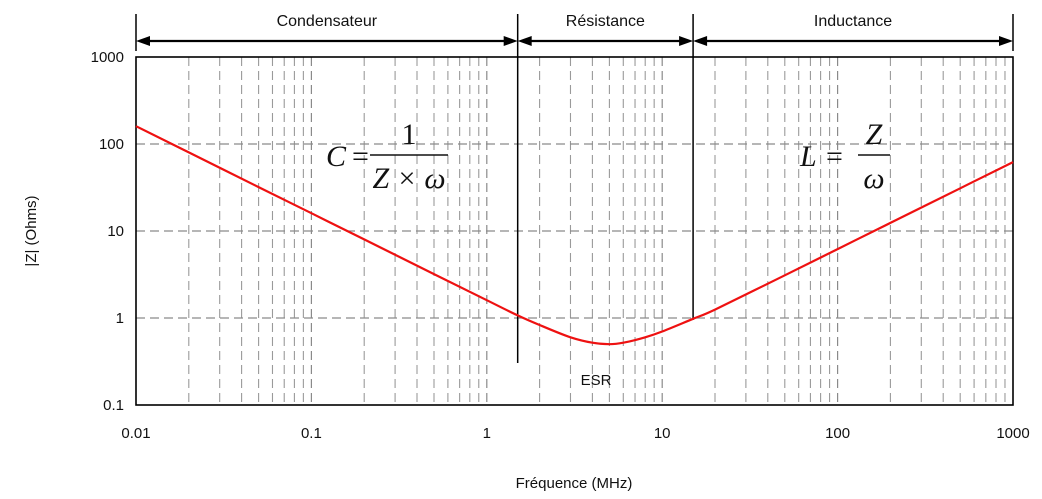 Image resolution: width=1042 pixels, height=499 pixels. Describe the element at coordinates (873, 178) in the screenshot. I see `formula-l-denominator: ω` at that location.